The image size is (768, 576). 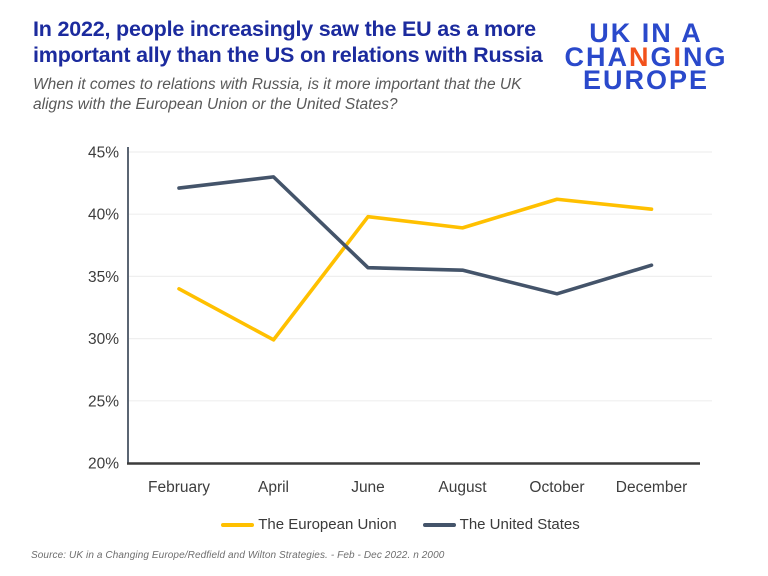 What do you see at coordinates (652, 487) in the screenshot?
I see `x-tick-label: December` at bounding box center [652, 487].